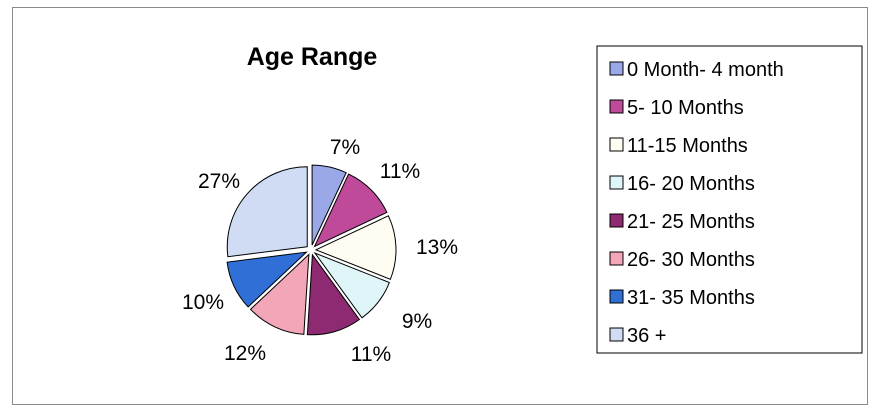 Image resolution: width=873 pixels, height=416 pixels. Describe the element at coordinates (691, 184) in the screenshot. I see `legend-label: 16- 20 Months` at that location.